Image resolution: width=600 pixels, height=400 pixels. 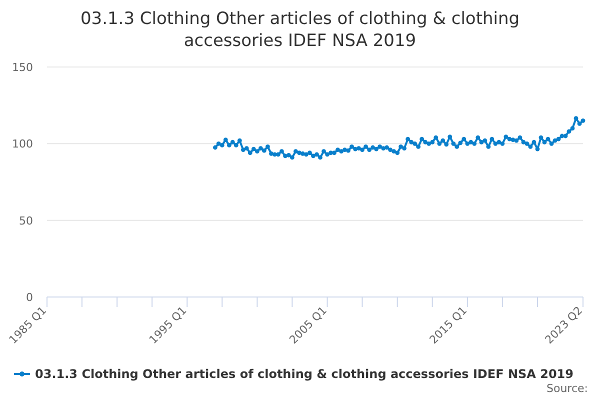 I want to click on y-tick-label: 150, so click(x=22, y=67).